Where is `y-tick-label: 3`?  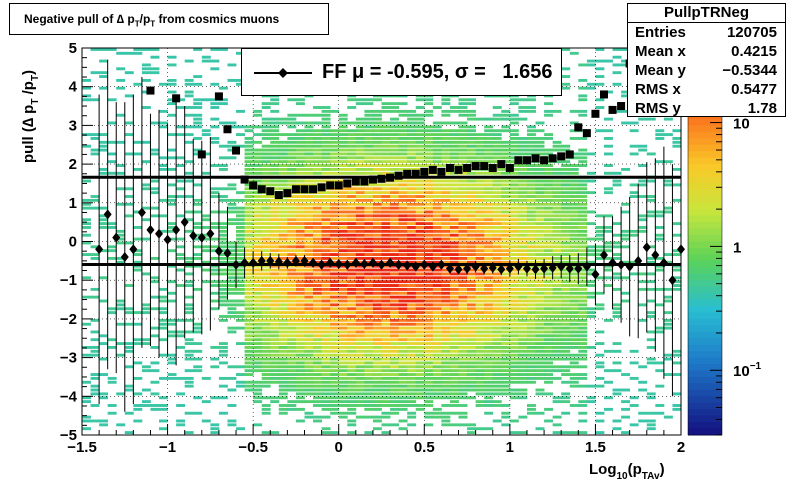 y-tick-label: 3 is located at coordinates (73, 125).